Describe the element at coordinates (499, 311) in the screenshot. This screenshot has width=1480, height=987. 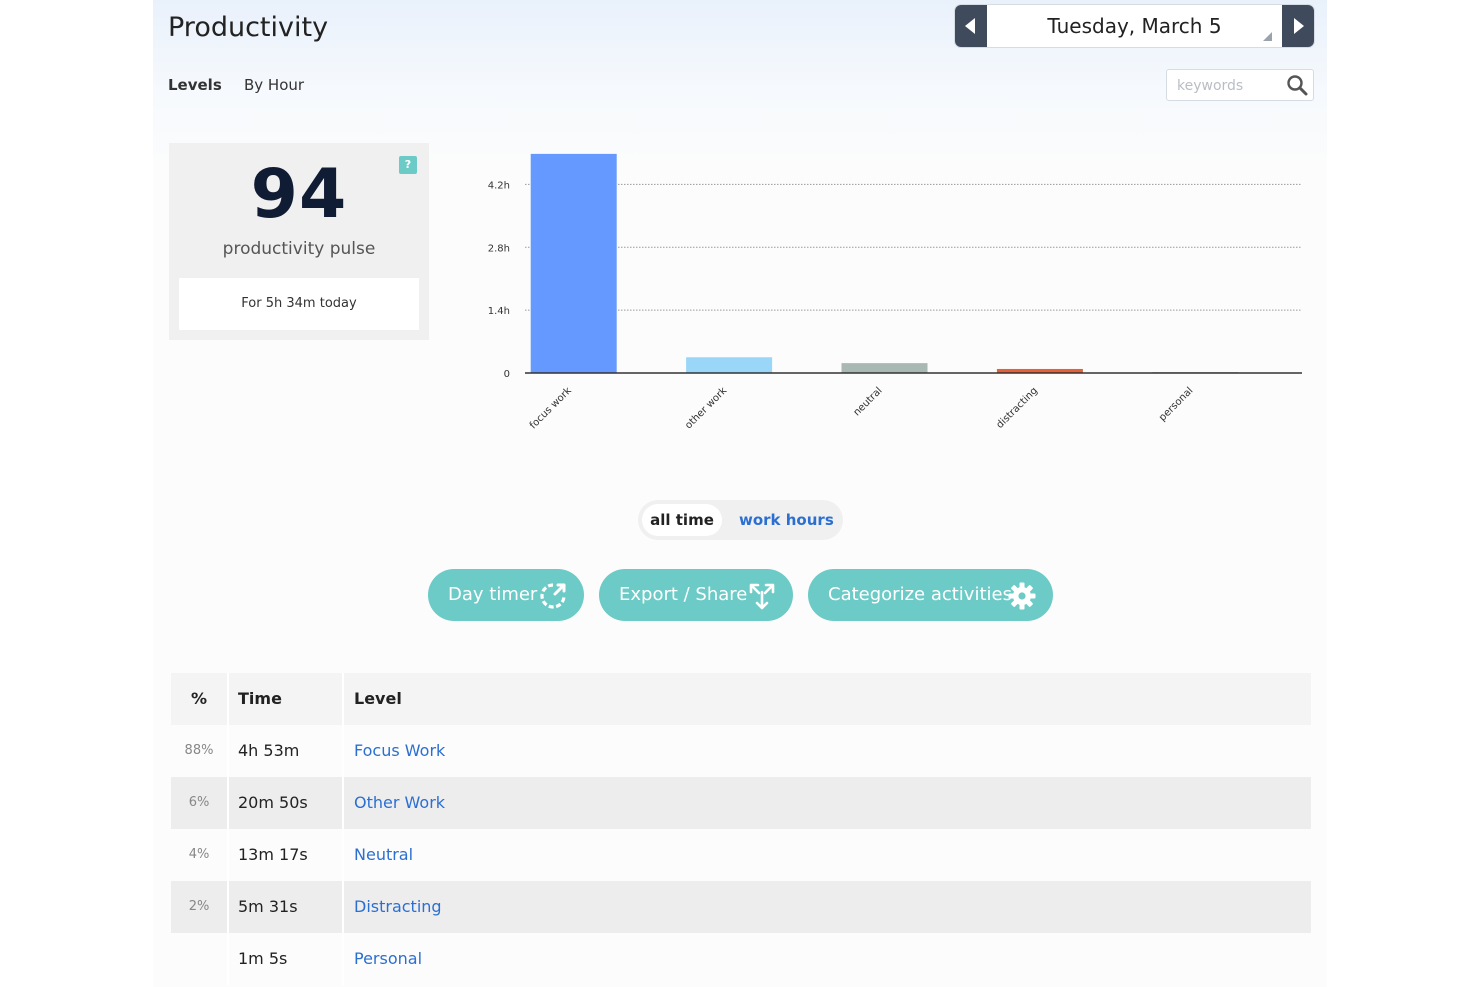
I see `y-tick-label: 1.4h` at that location.